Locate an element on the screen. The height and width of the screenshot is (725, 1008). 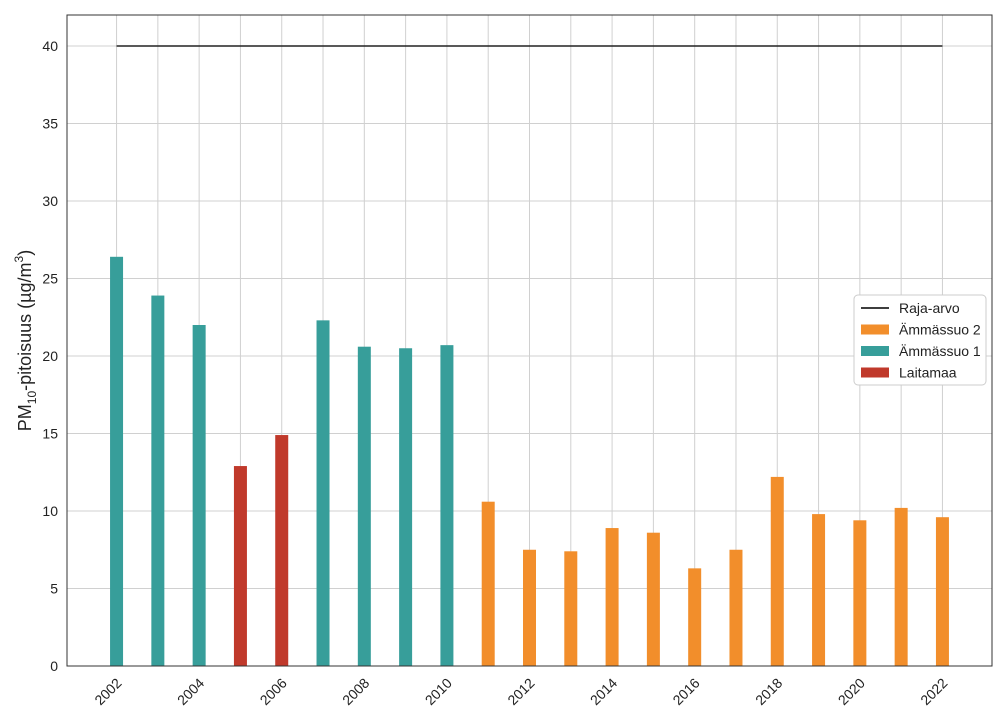
legend-label: Laitamaa is located at coordinates (928, 373).